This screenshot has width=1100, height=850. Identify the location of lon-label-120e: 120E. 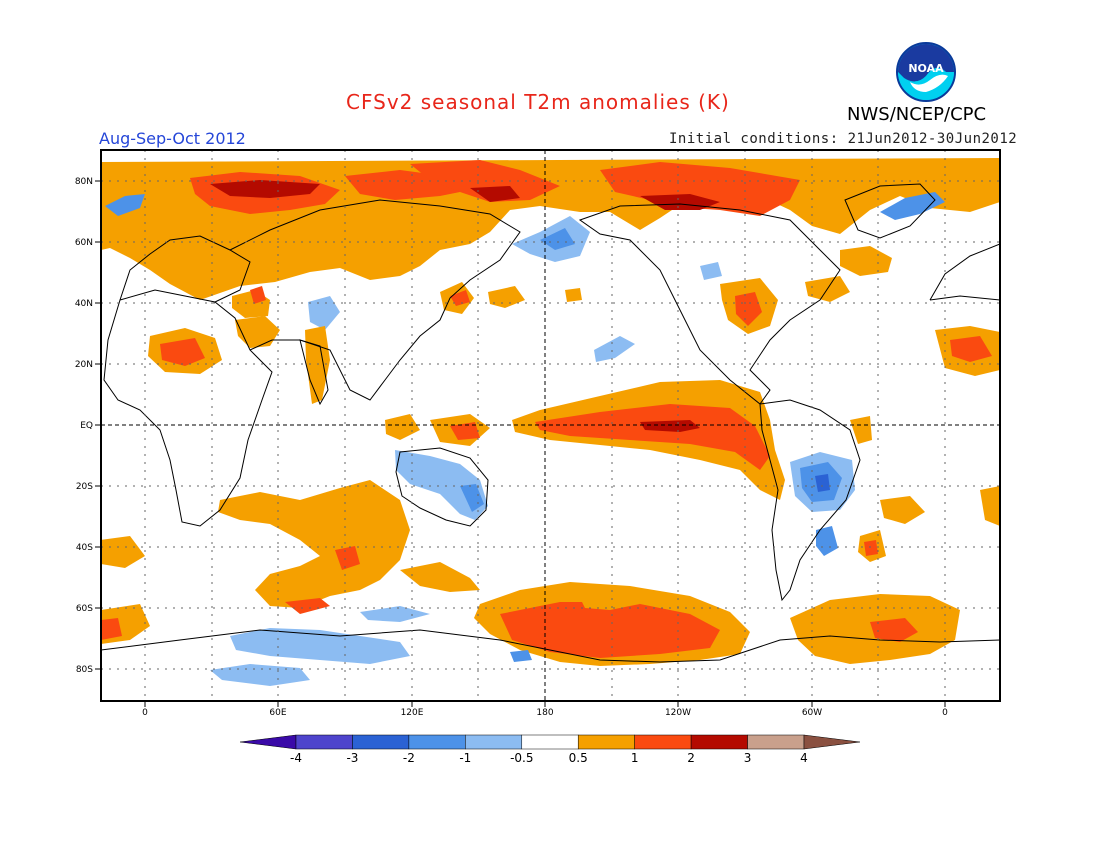
(412, 713).